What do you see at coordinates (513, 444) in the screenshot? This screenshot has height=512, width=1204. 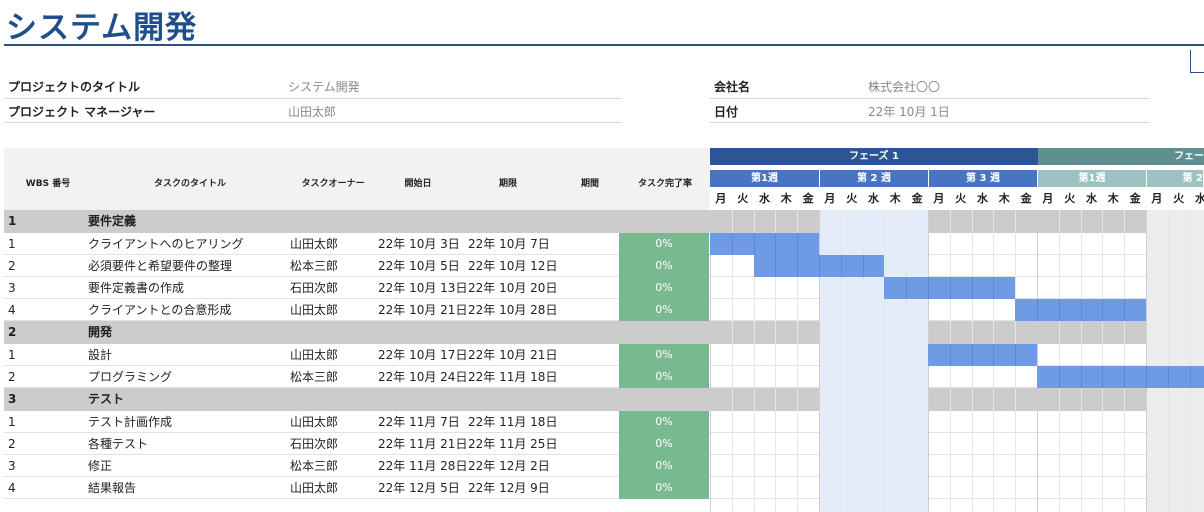 I see `task-due-date: 22年 11月 25日` at bounding box center [513, 444].